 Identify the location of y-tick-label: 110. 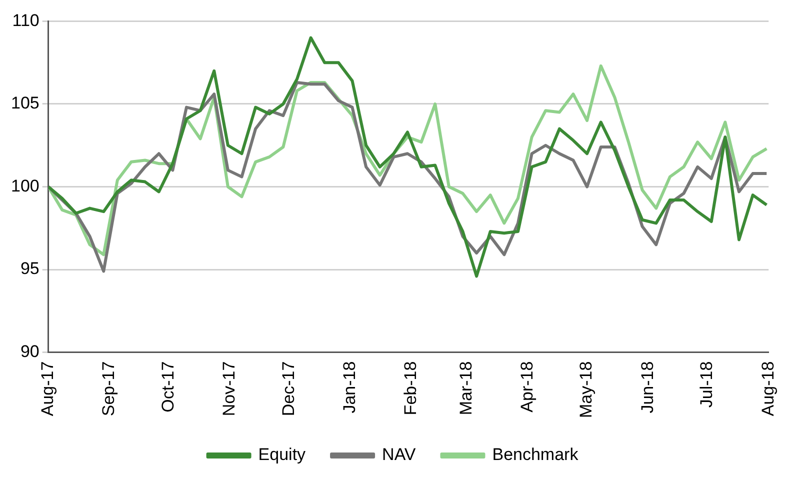
(26, 20).